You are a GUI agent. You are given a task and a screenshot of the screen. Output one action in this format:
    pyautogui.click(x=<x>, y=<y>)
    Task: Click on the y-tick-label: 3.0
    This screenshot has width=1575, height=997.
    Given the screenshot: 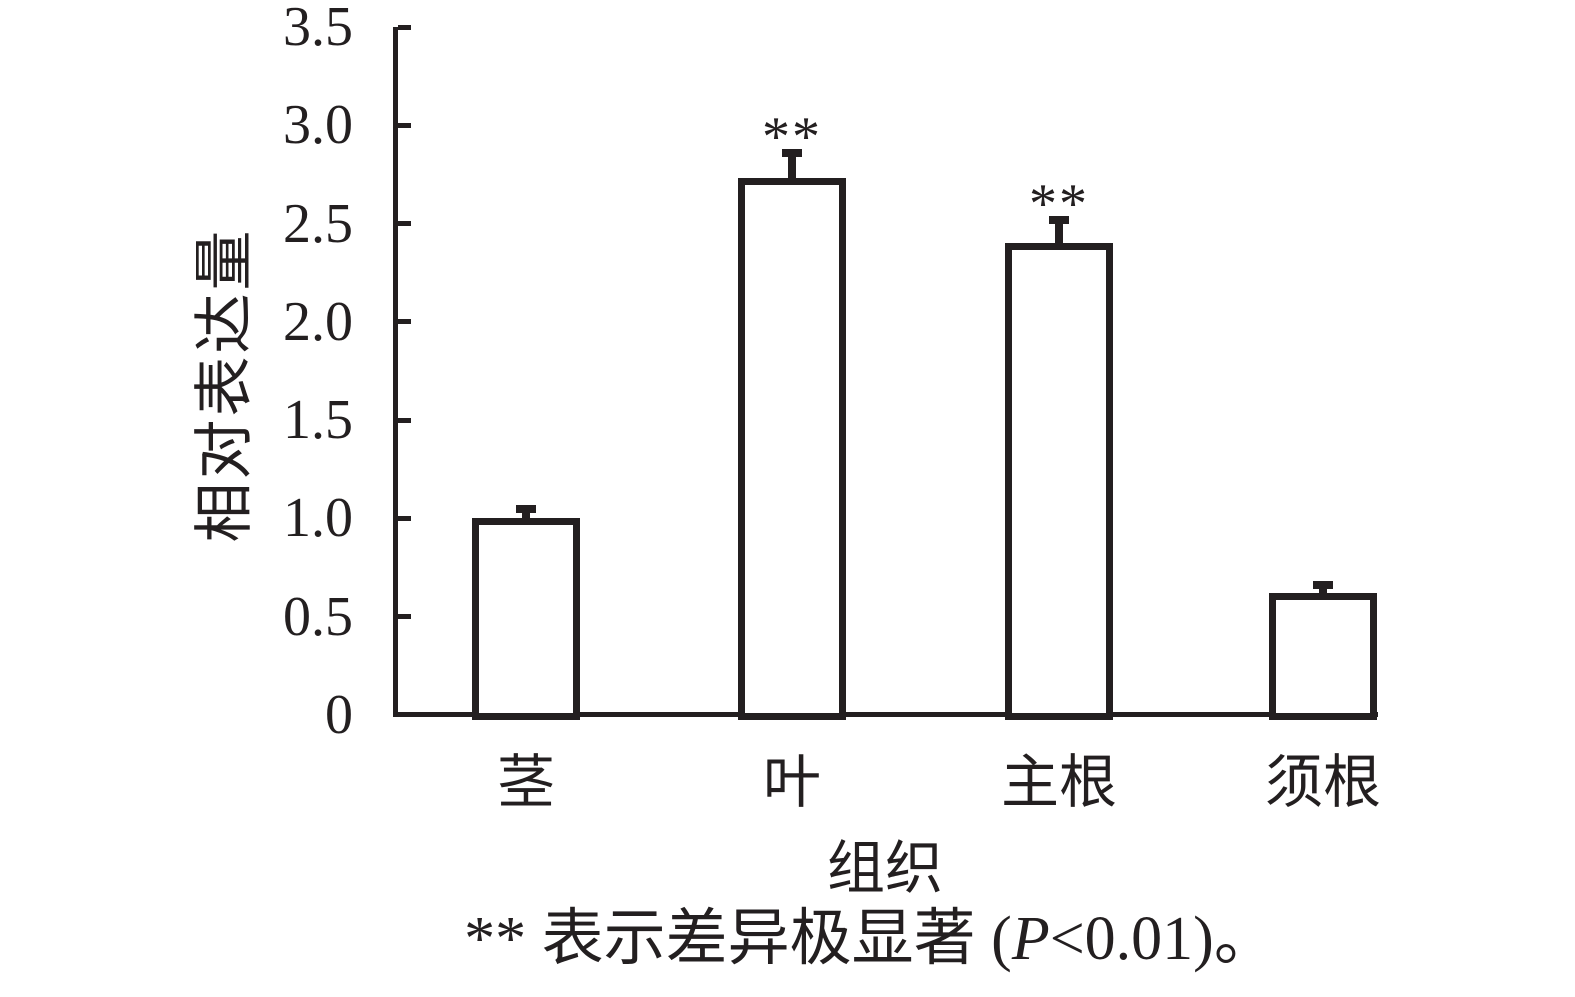 What is the action you would take?
    pyautogui.click(x=318, y=125)
    